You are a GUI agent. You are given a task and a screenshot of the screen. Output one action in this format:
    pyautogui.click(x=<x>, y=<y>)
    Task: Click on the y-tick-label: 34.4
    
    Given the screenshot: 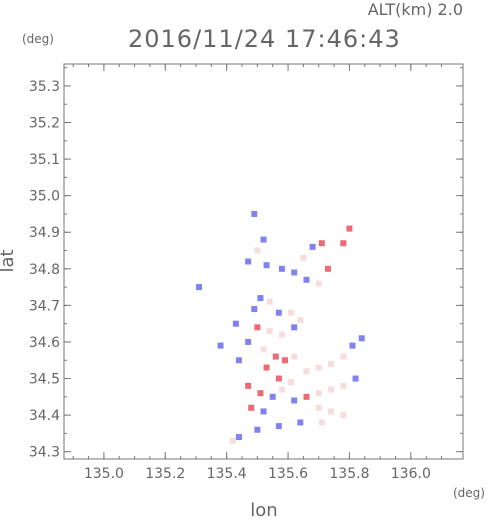 What is the action you would take?
    pyautogui.click(x=44, y=416)
    